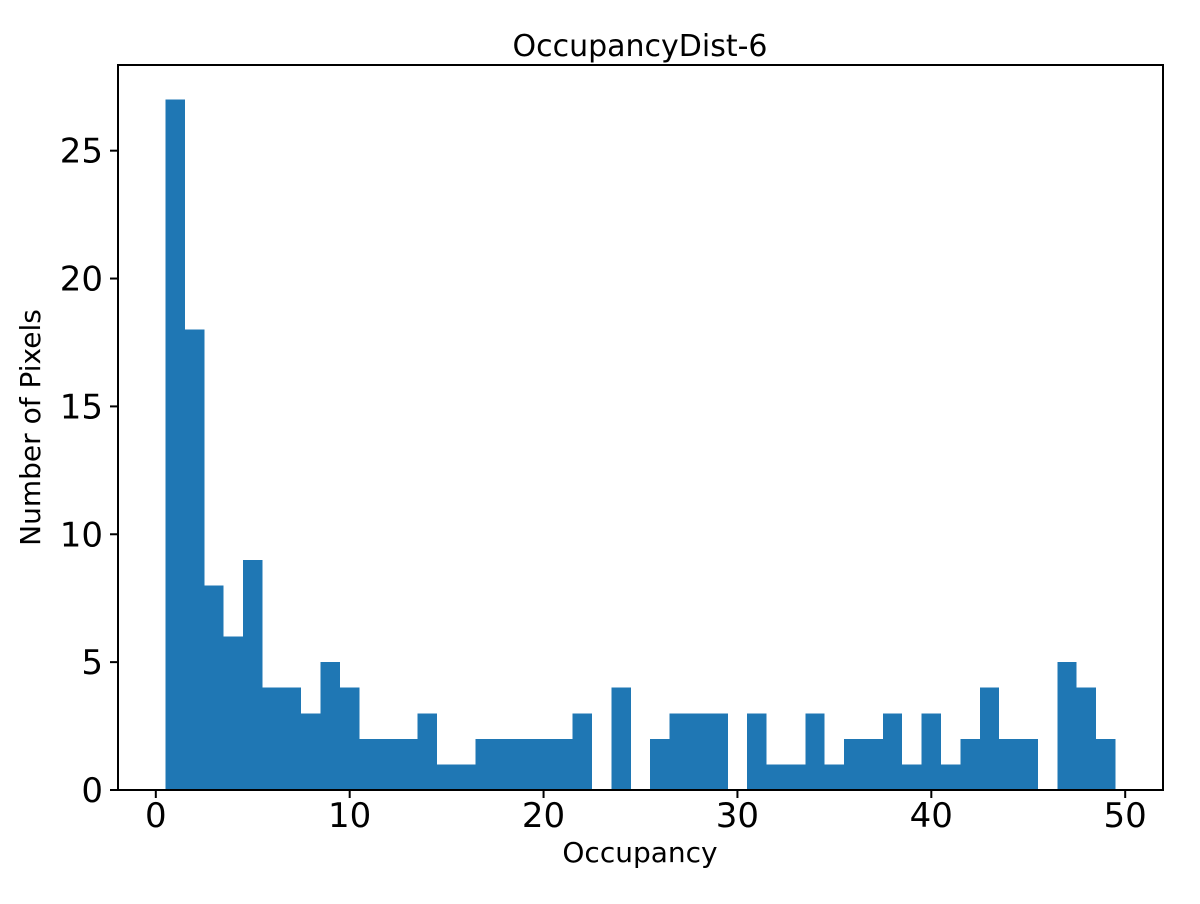  I want to click on x-tick-label: 0, so click(156, 816).